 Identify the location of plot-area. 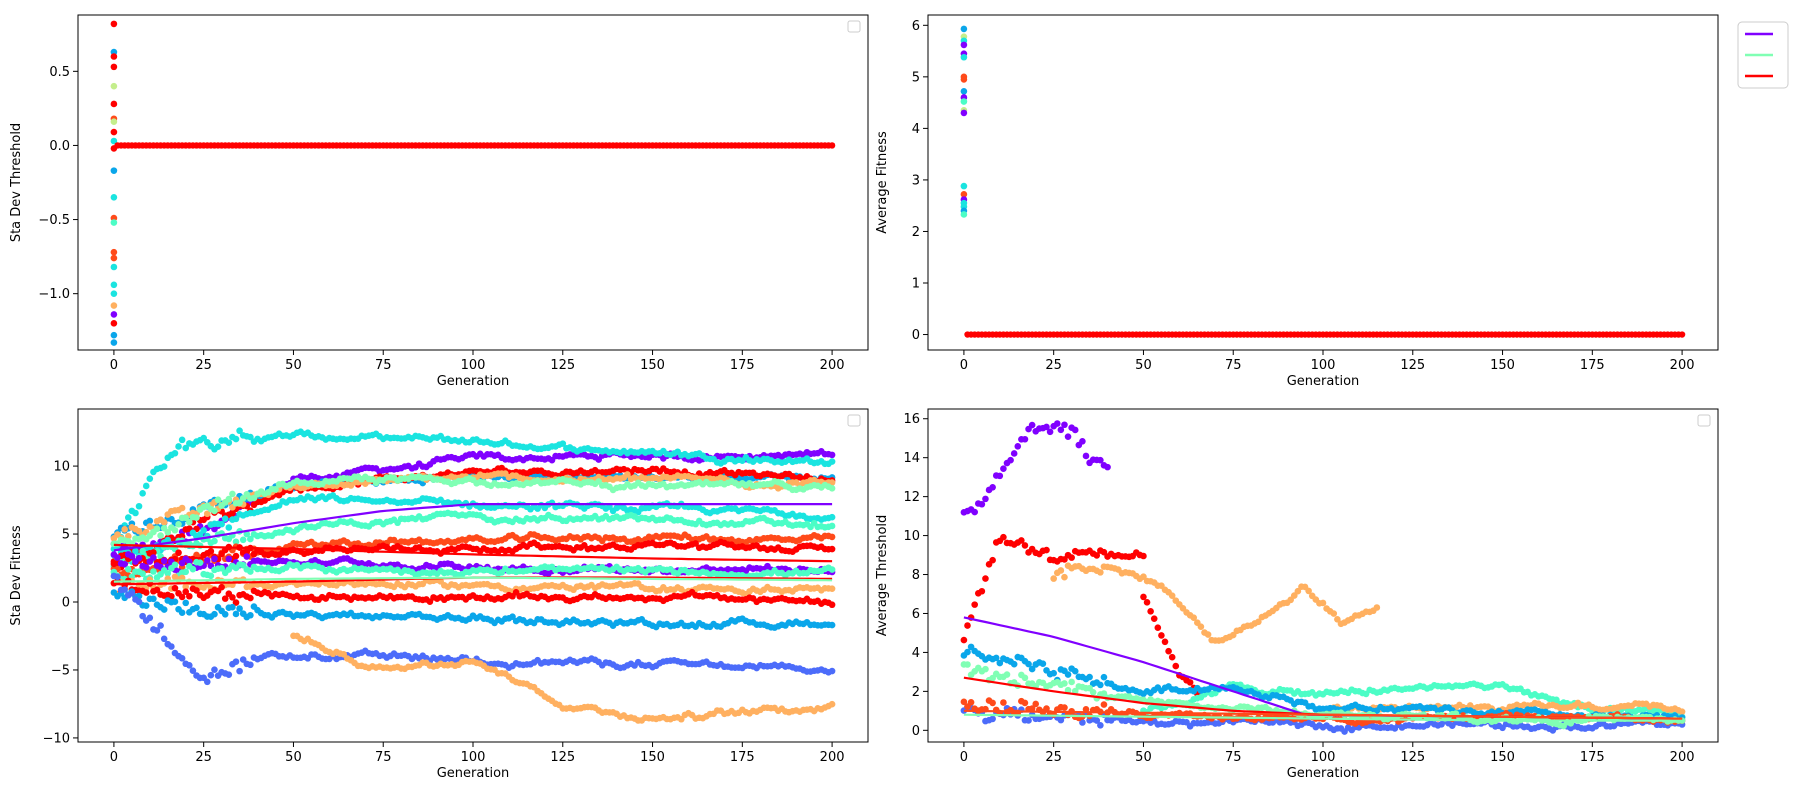
(473, 575).